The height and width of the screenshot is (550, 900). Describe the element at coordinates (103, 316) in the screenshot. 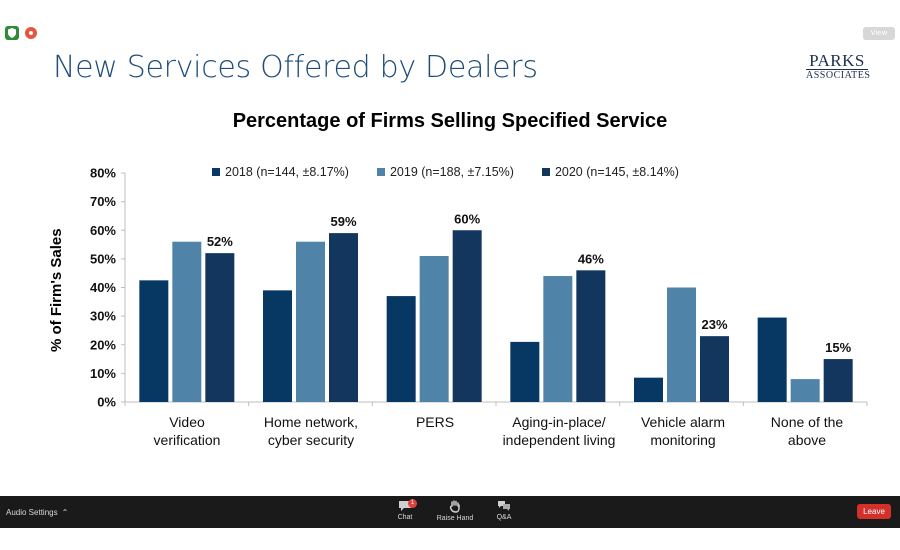

I see `y-tick-label: 30%` at that location.